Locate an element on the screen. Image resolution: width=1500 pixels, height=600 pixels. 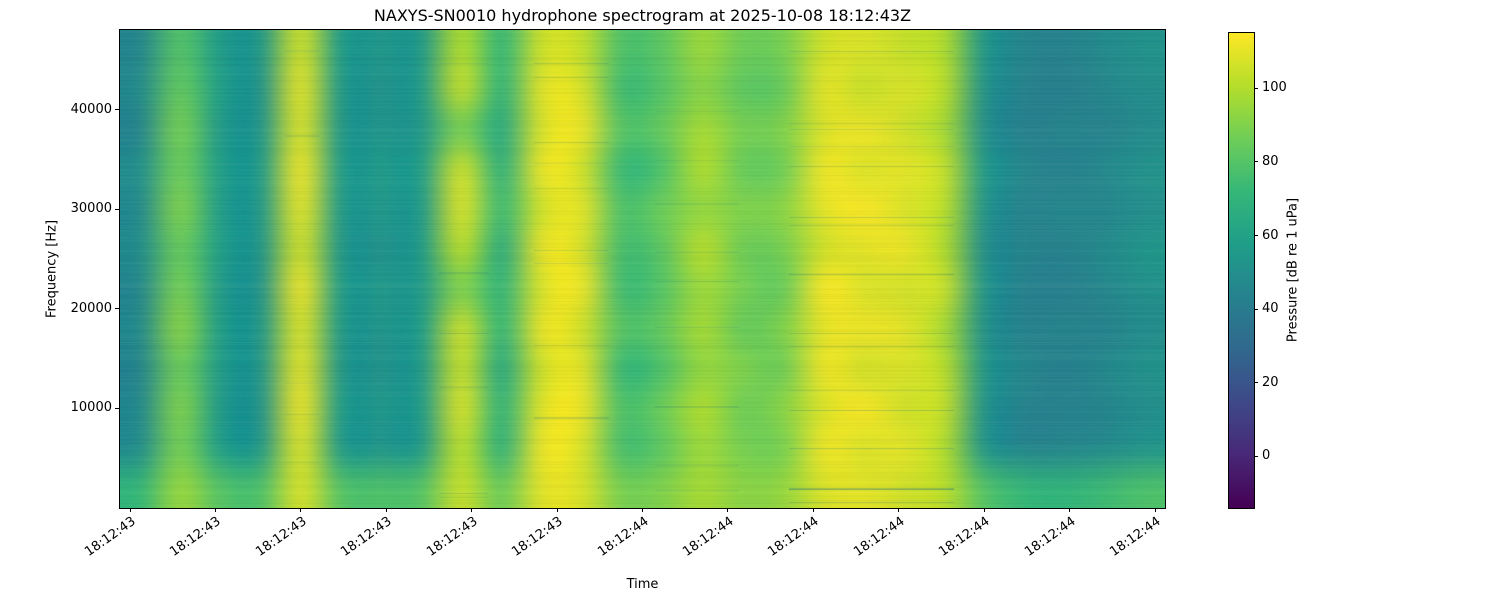
colorbar-tick-label: 20 is located at coordinates (1270, 382).